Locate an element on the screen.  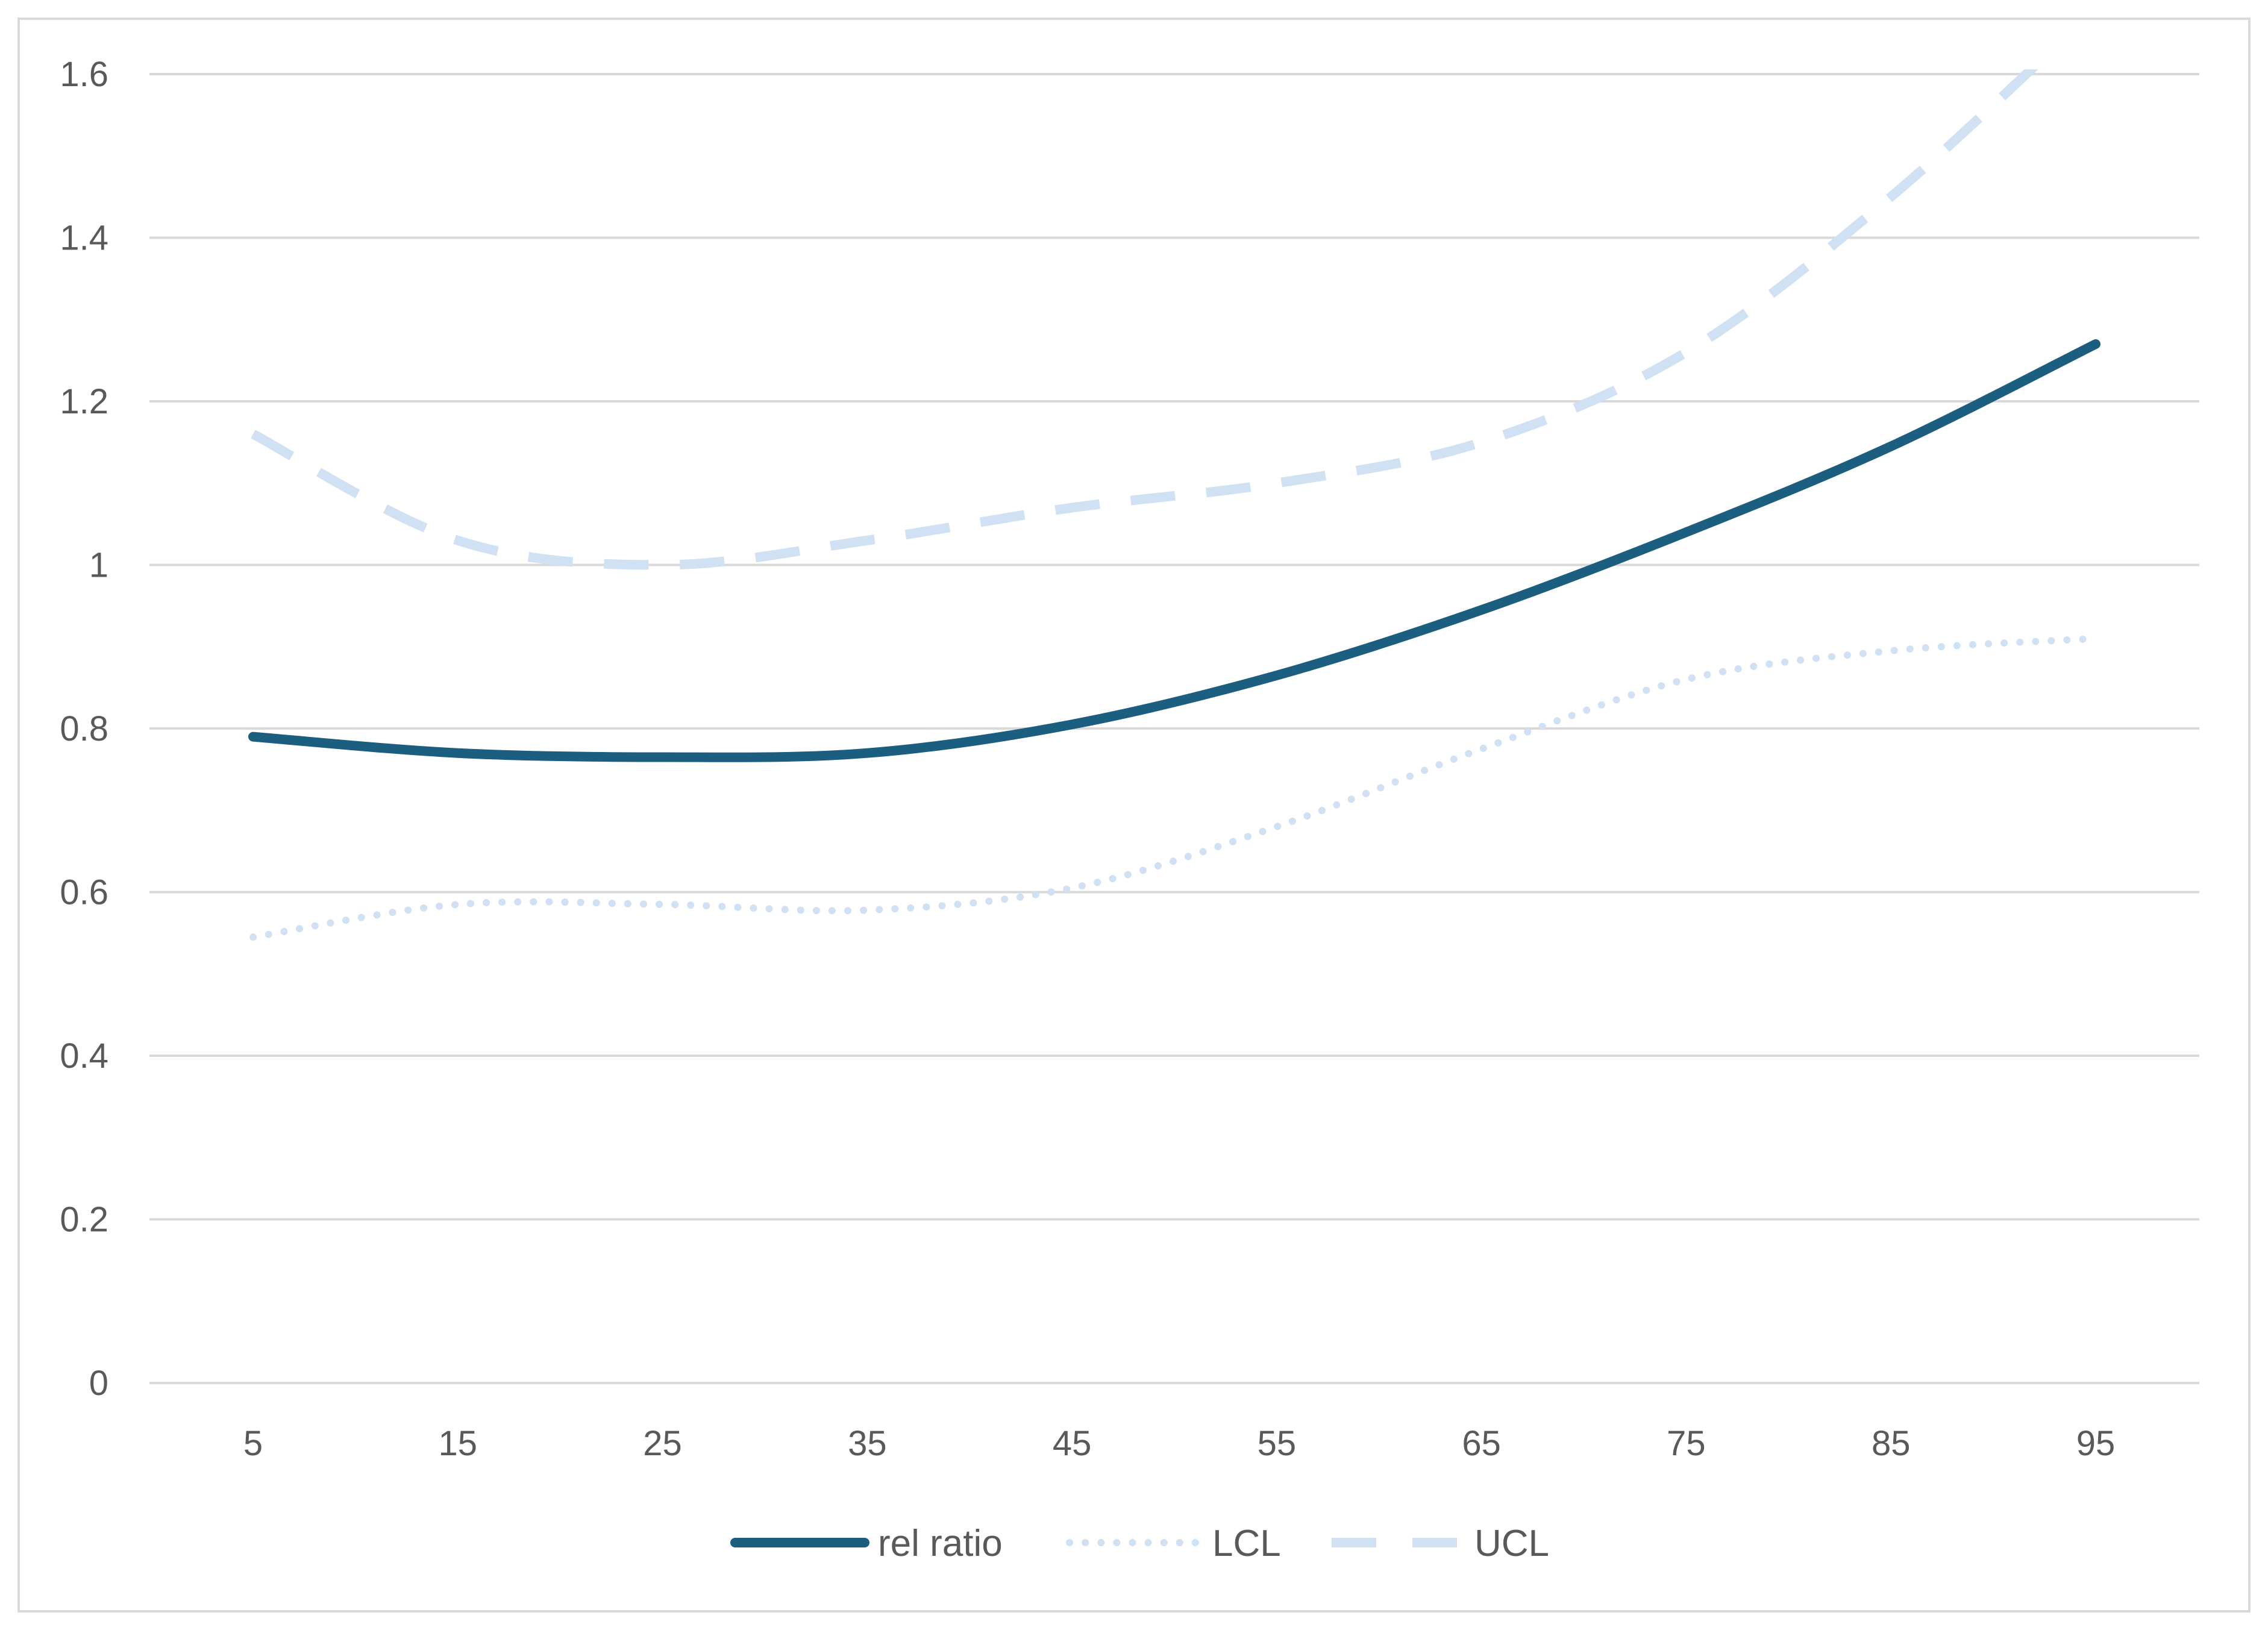
legend-label-rel-ratio: rel ratio is located at coordinates (941, 1543).